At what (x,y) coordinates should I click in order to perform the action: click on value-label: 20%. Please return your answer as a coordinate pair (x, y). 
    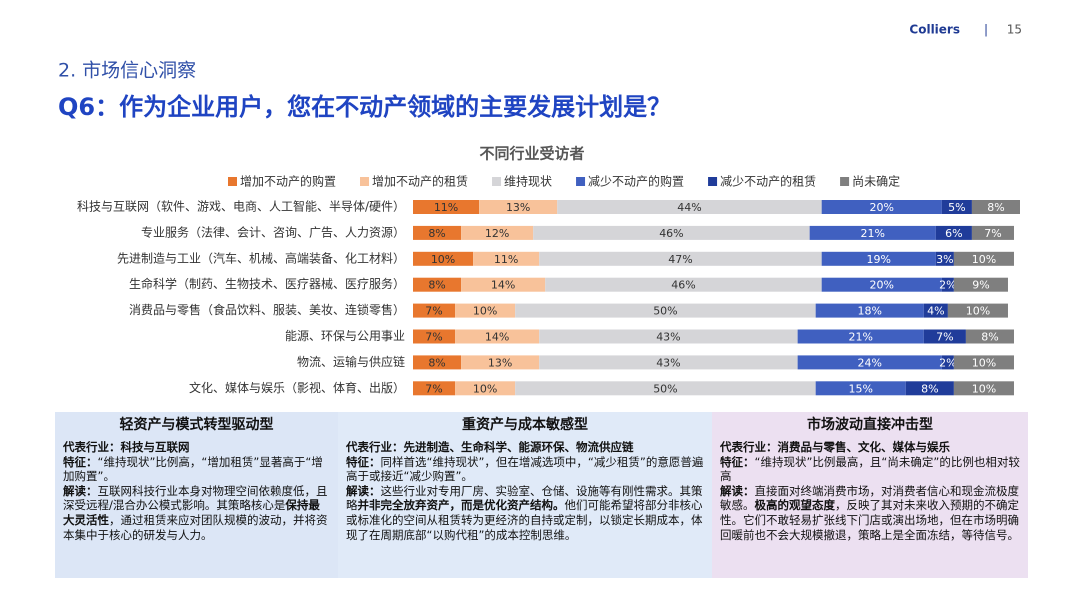
    Looking at the image, I should click on (882, 285).